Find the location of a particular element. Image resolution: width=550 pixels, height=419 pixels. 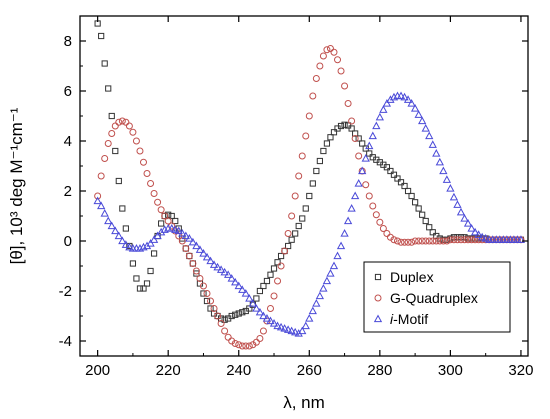

y-tick-label: 6 is located at coordinates (68, 91).